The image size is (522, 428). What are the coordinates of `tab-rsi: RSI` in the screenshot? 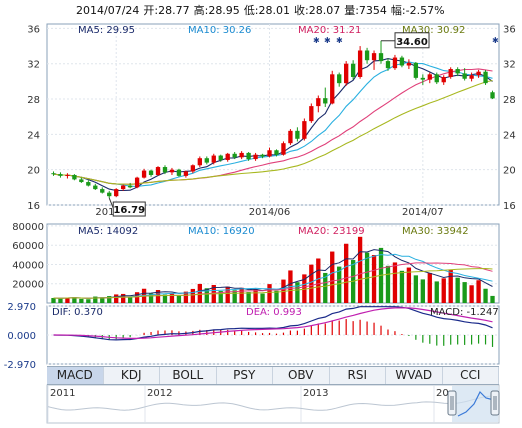 It's located at (358, 375).